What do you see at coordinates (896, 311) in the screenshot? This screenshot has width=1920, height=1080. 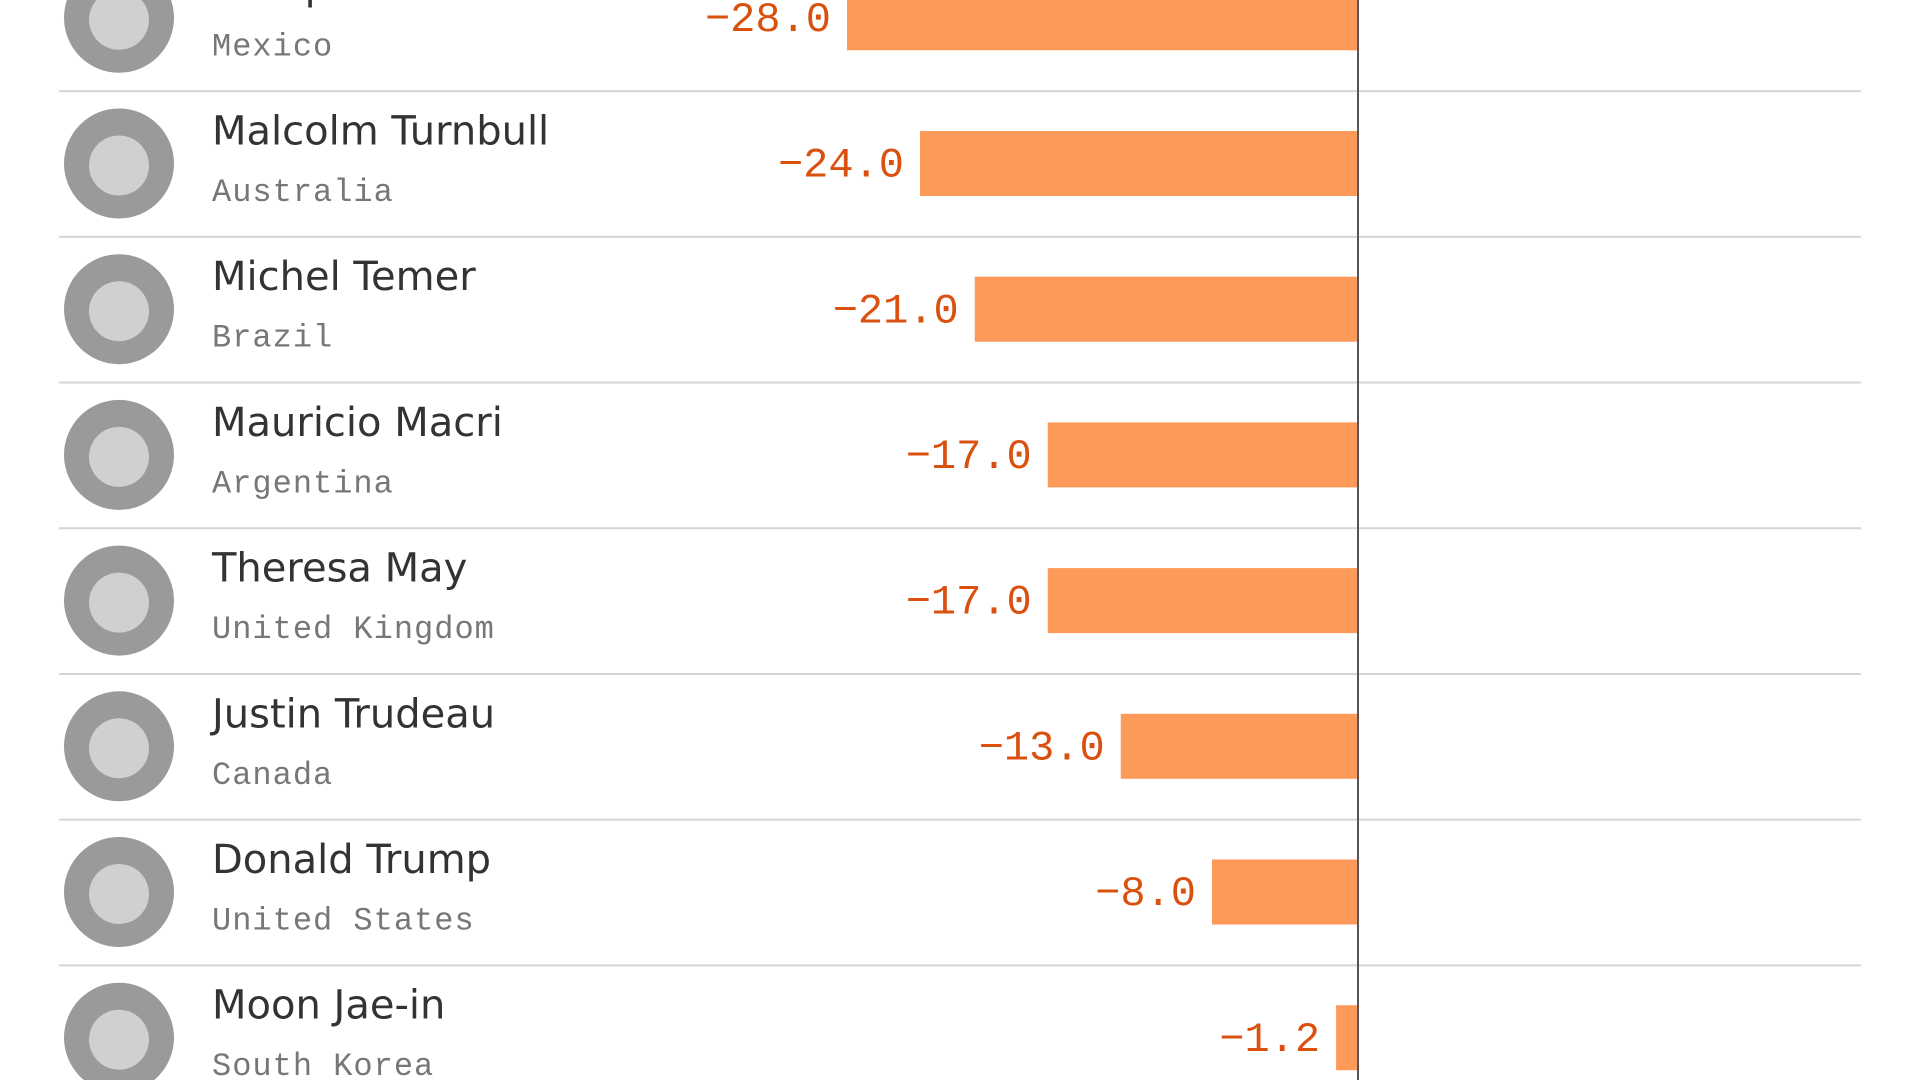 I see `value-label: −21.0` at bounding box center [896, 311].